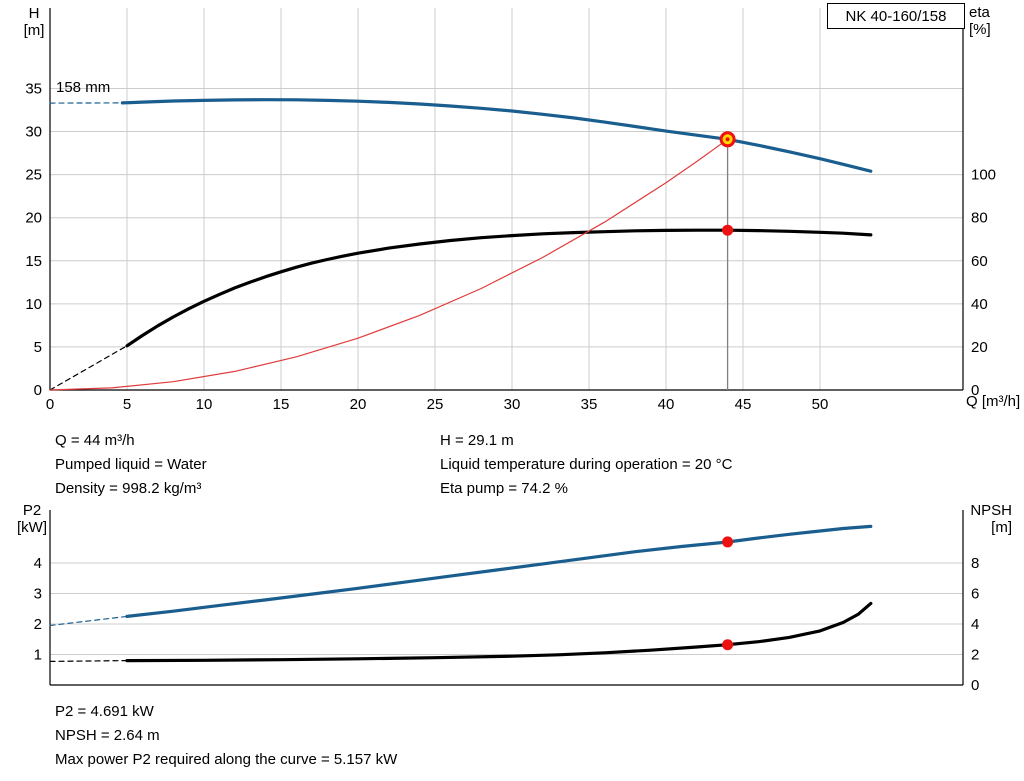 This screenshot has height=781, width=1024. I want to click on left-tick-label: 3, so click(38, 594).